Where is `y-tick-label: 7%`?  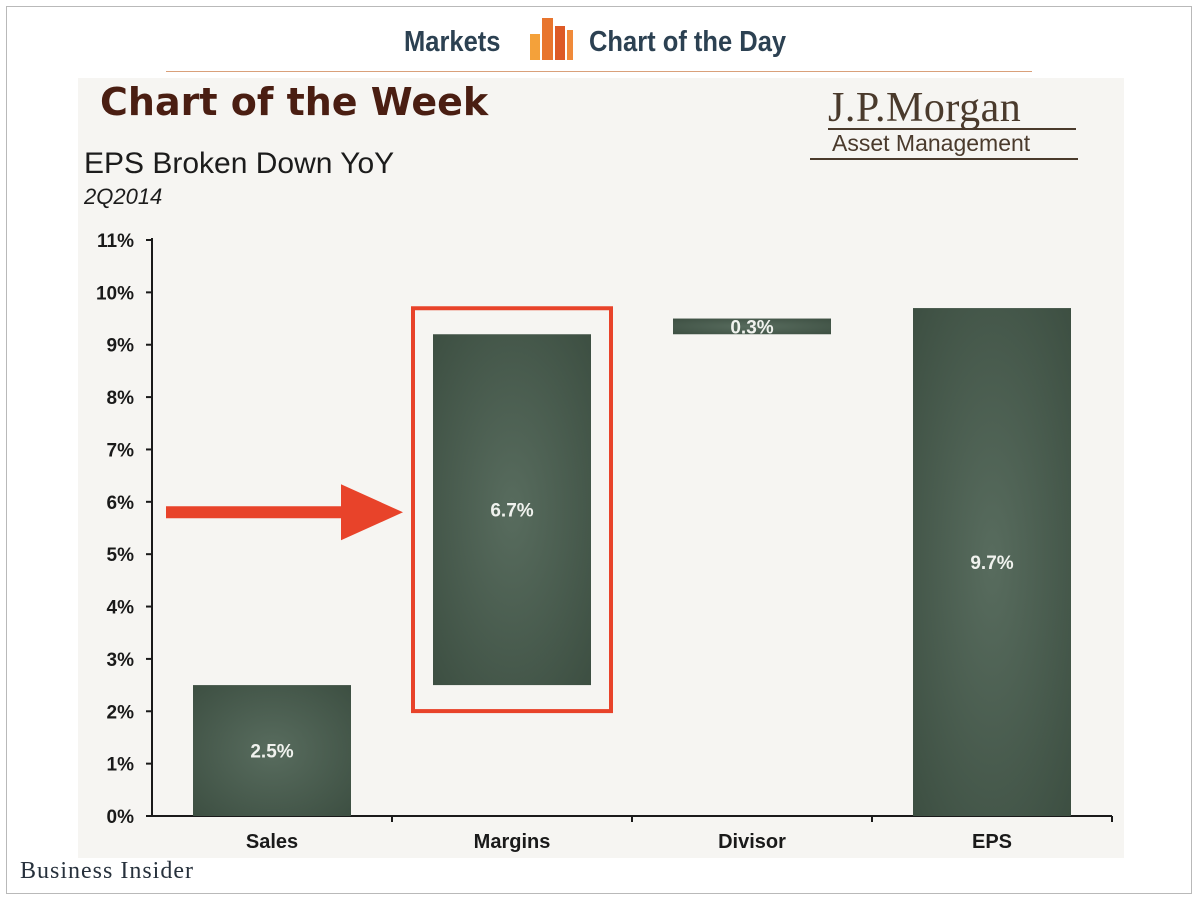 y-tick-label: 7% is located at coordinates (121, 450).